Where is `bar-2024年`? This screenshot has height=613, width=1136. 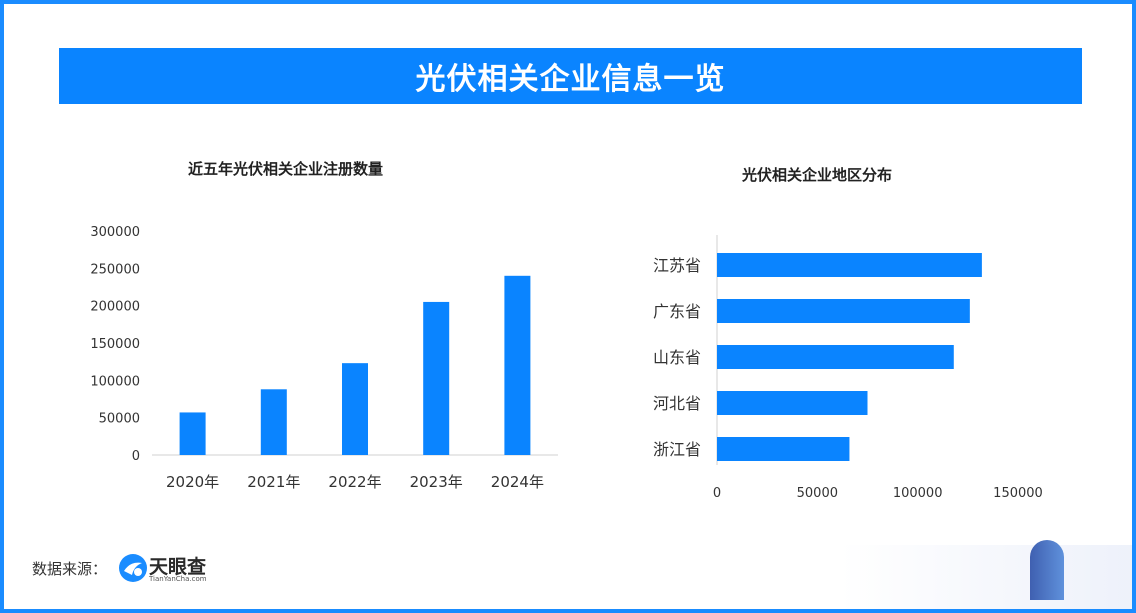 bar-2024年 is located at coordinates (517, 365).